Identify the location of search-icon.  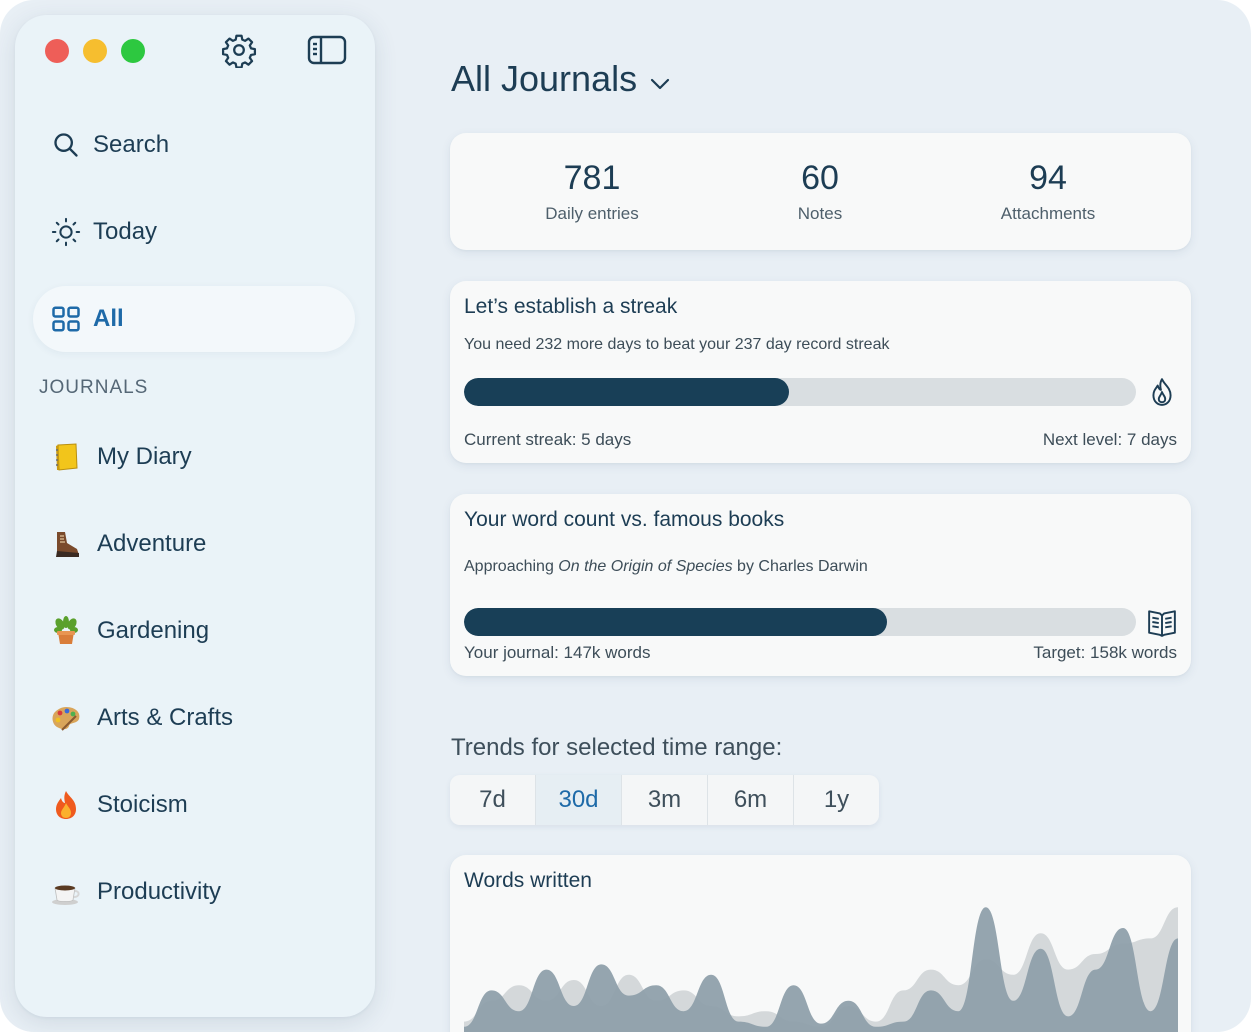
(66, 145).